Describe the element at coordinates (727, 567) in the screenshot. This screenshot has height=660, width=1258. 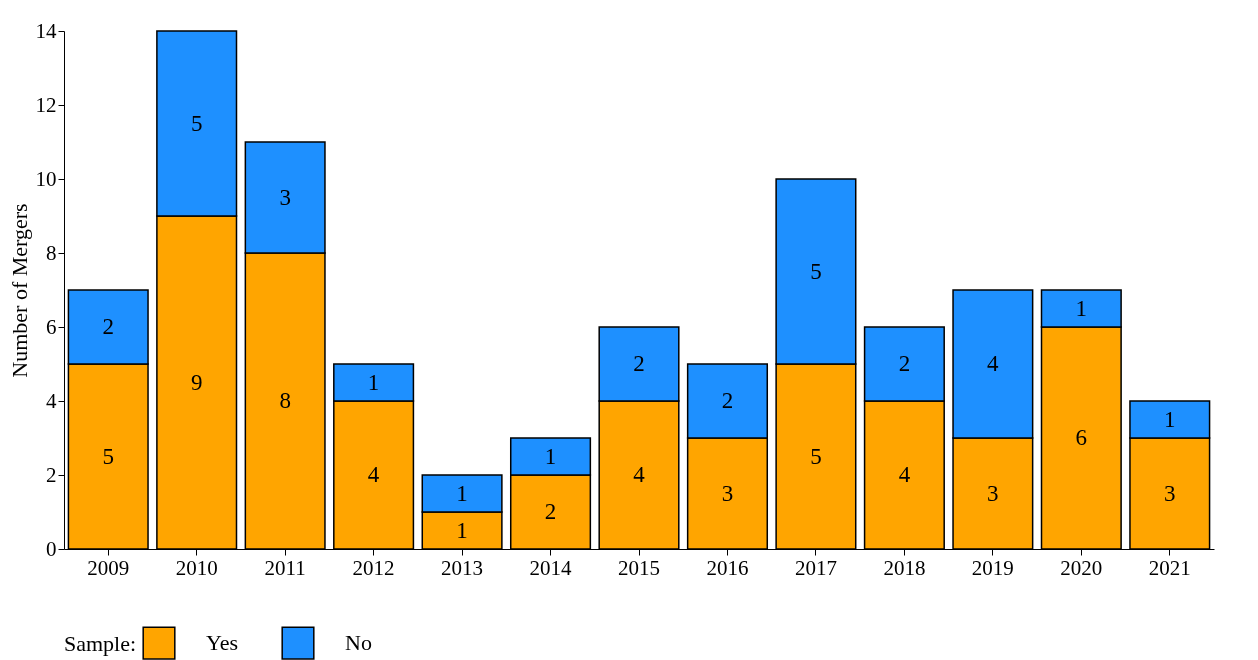
I see `x-tick-label: 2016` at that location.